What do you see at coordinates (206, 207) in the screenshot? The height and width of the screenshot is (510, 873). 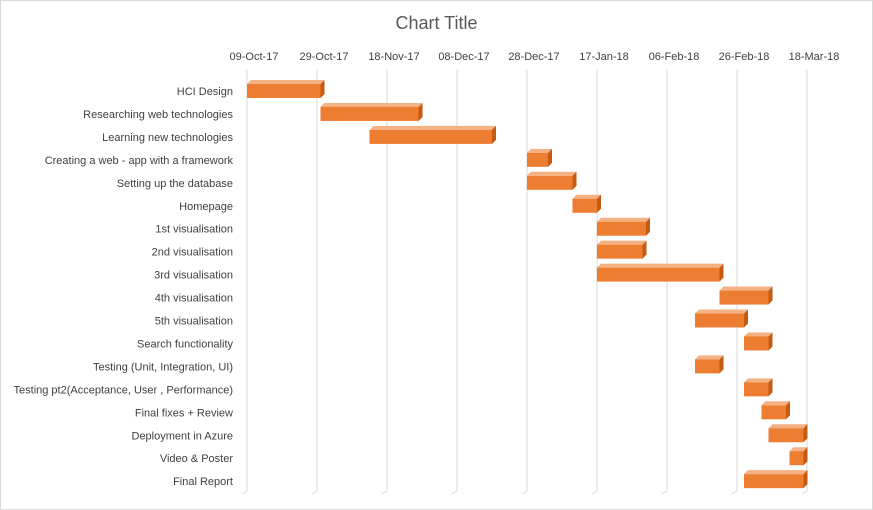 I see `category-label: Homepage` at bounding box center [206, 207].